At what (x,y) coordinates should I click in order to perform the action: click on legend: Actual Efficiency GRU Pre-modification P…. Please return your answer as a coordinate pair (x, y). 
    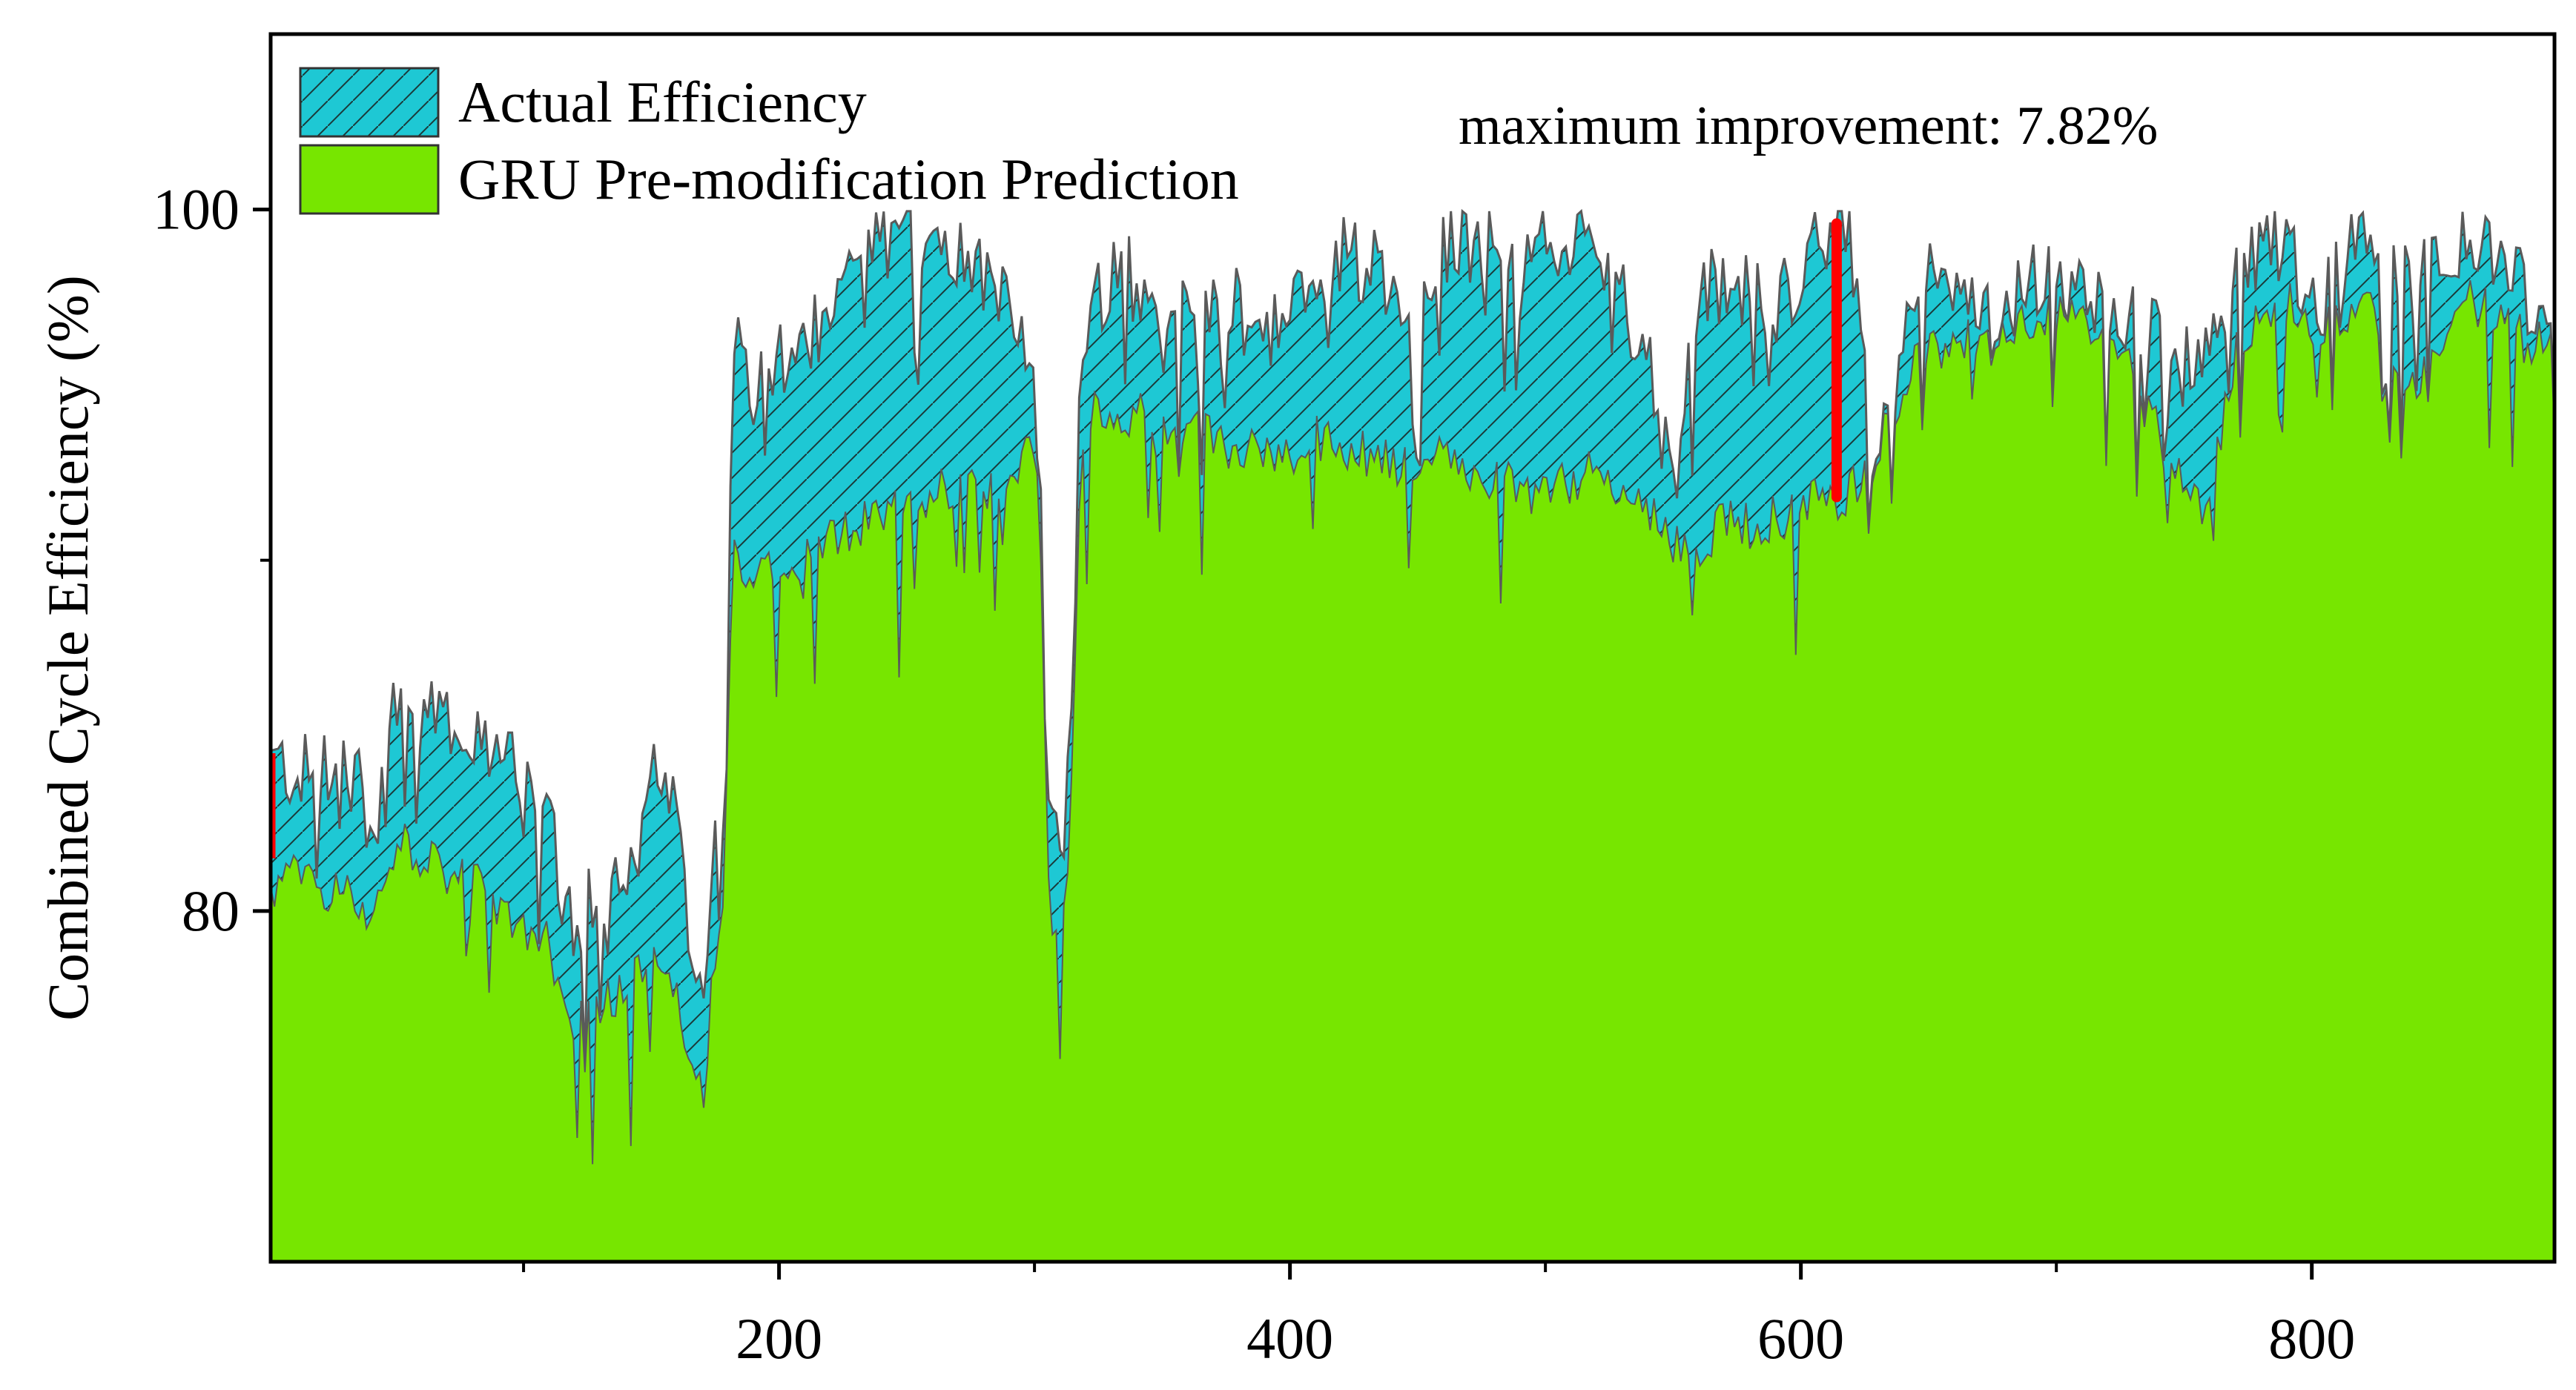
    Looking at the image, I should click on (769, 141).